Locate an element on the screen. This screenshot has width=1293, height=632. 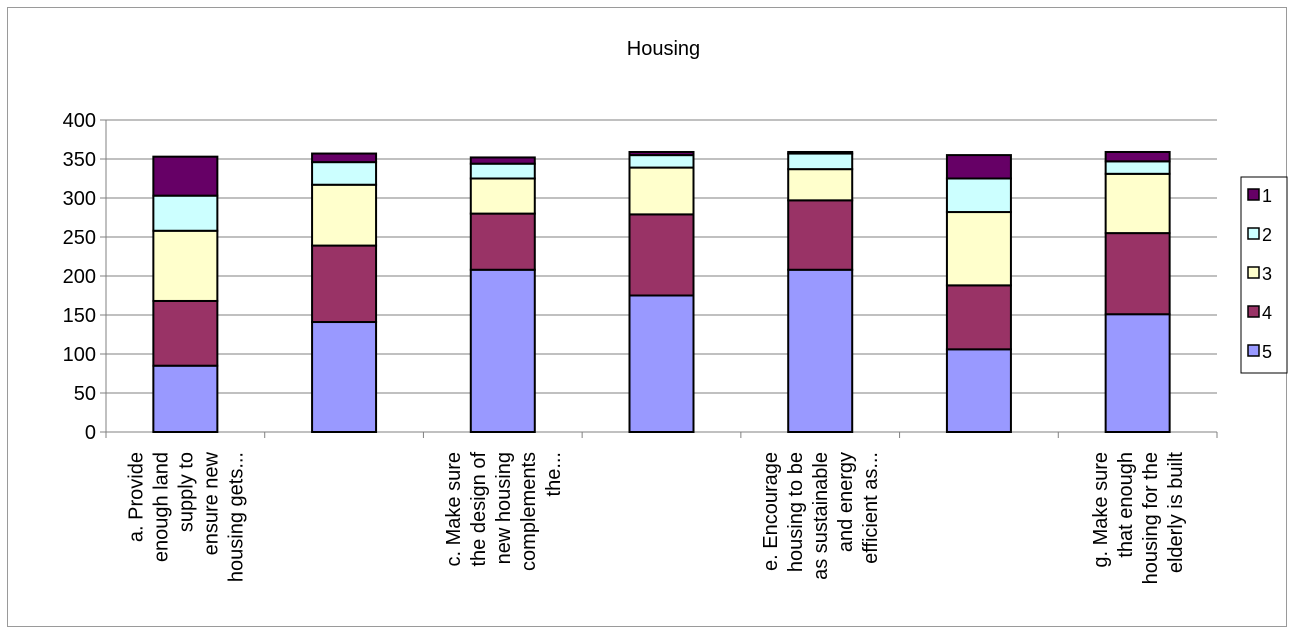
x-category-label-line: supply to is located at coordinates (186, 492).